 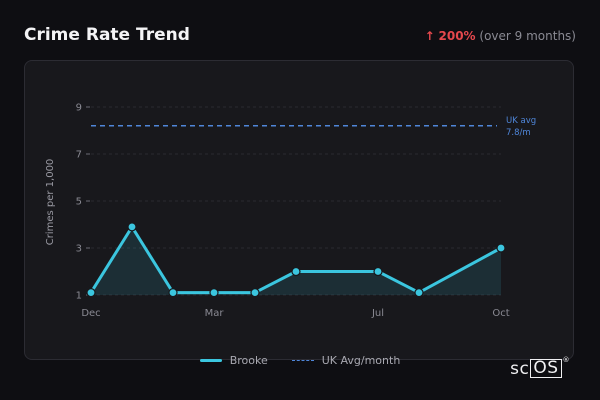 I want to click on change-summary: ↑ 200% (over 9 months), so click(x=500, y=36).